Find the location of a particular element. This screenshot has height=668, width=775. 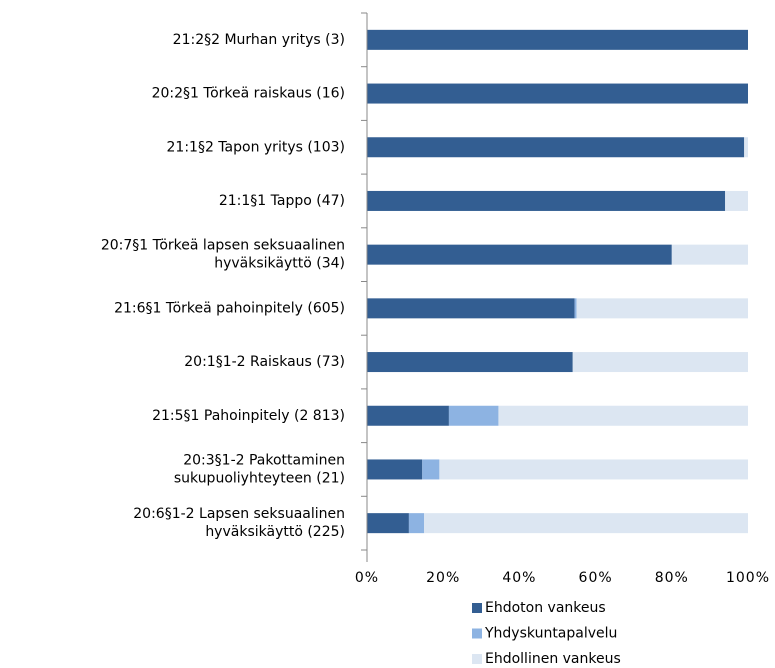

legend-label: Ehdoton vankeus is located at coordinates (545, 608).